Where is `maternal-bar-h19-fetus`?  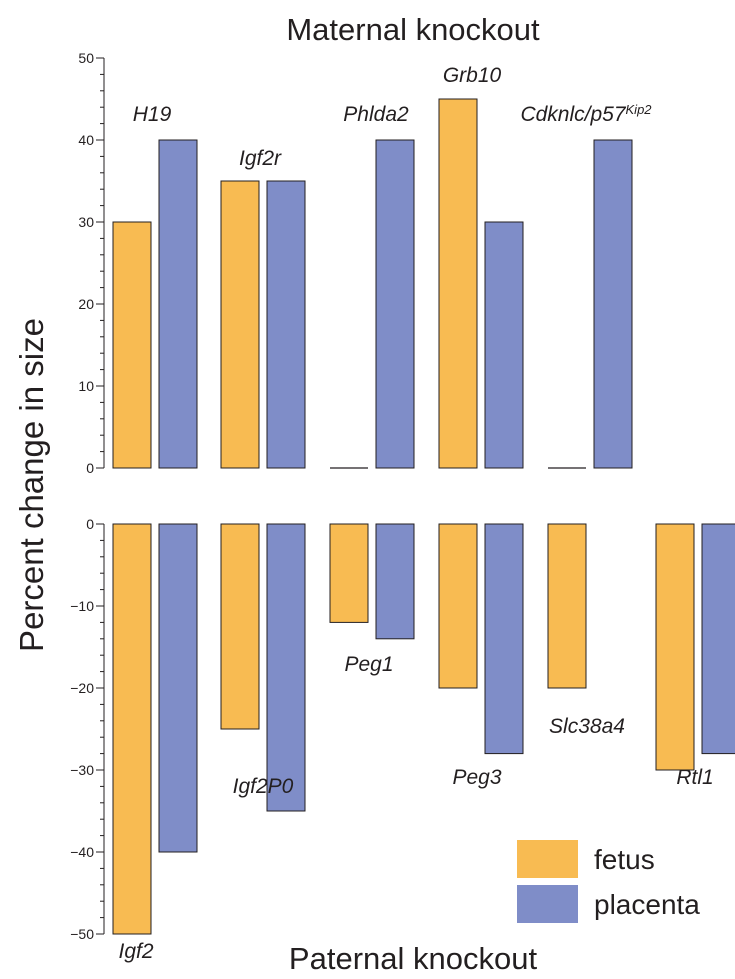
maternal-bar-h19-fetus is located at coordinates (132, 345).